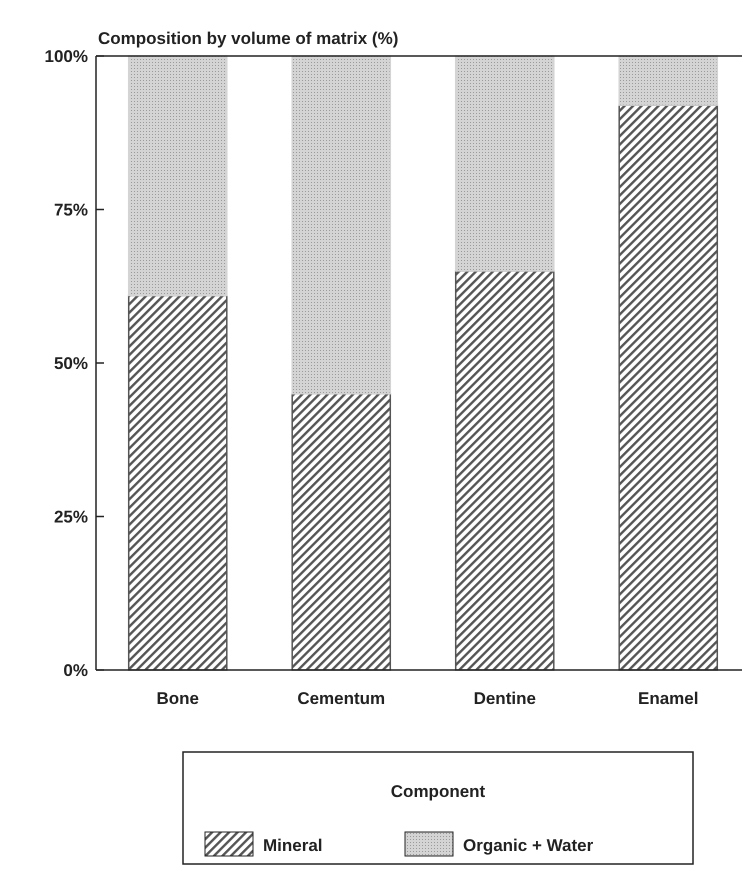  I want to click on x-tick-label: Bone, so click(177, 698).